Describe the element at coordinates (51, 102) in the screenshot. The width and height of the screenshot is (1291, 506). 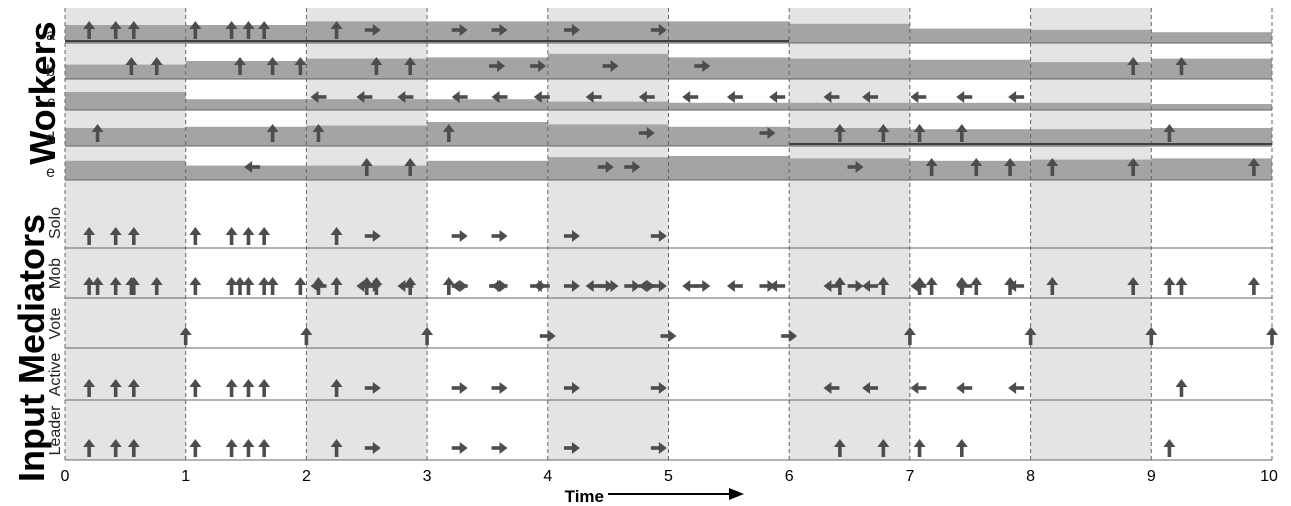
I see `row-label-c: c` at that location.